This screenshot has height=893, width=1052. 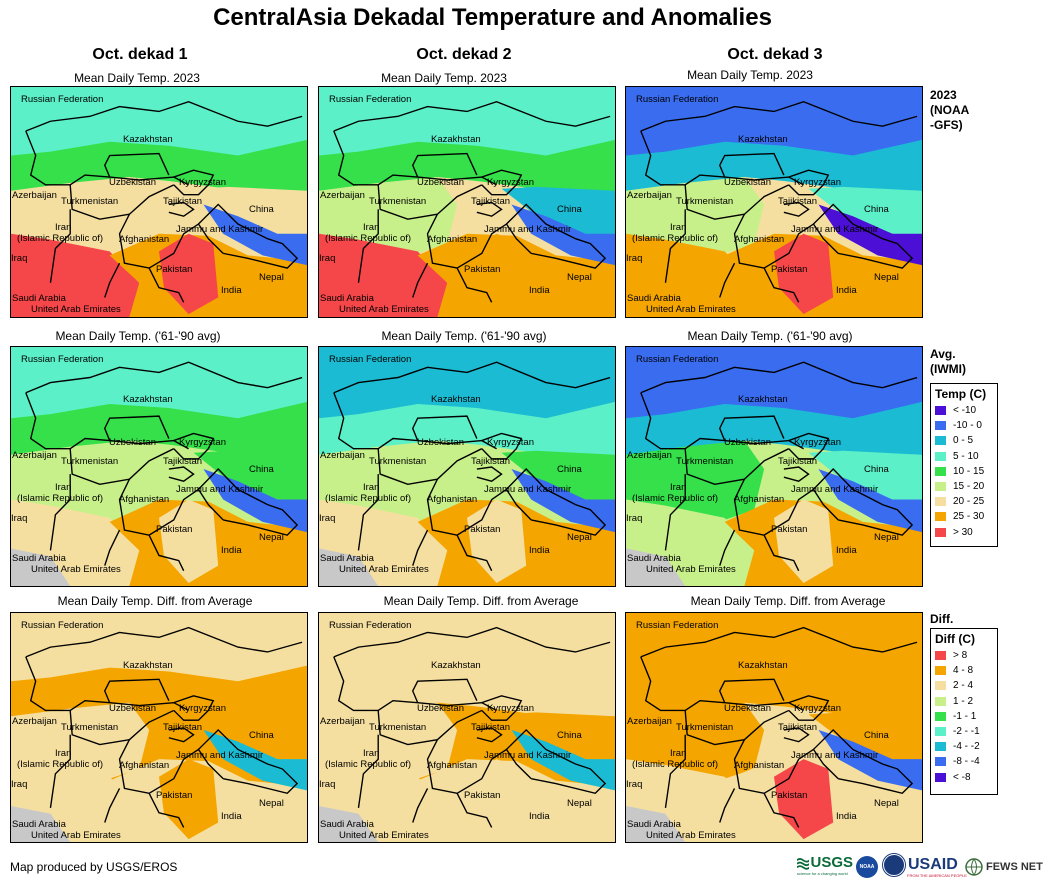 I want to click on legend-label: -8 - -4, so click(x=966, y=762).